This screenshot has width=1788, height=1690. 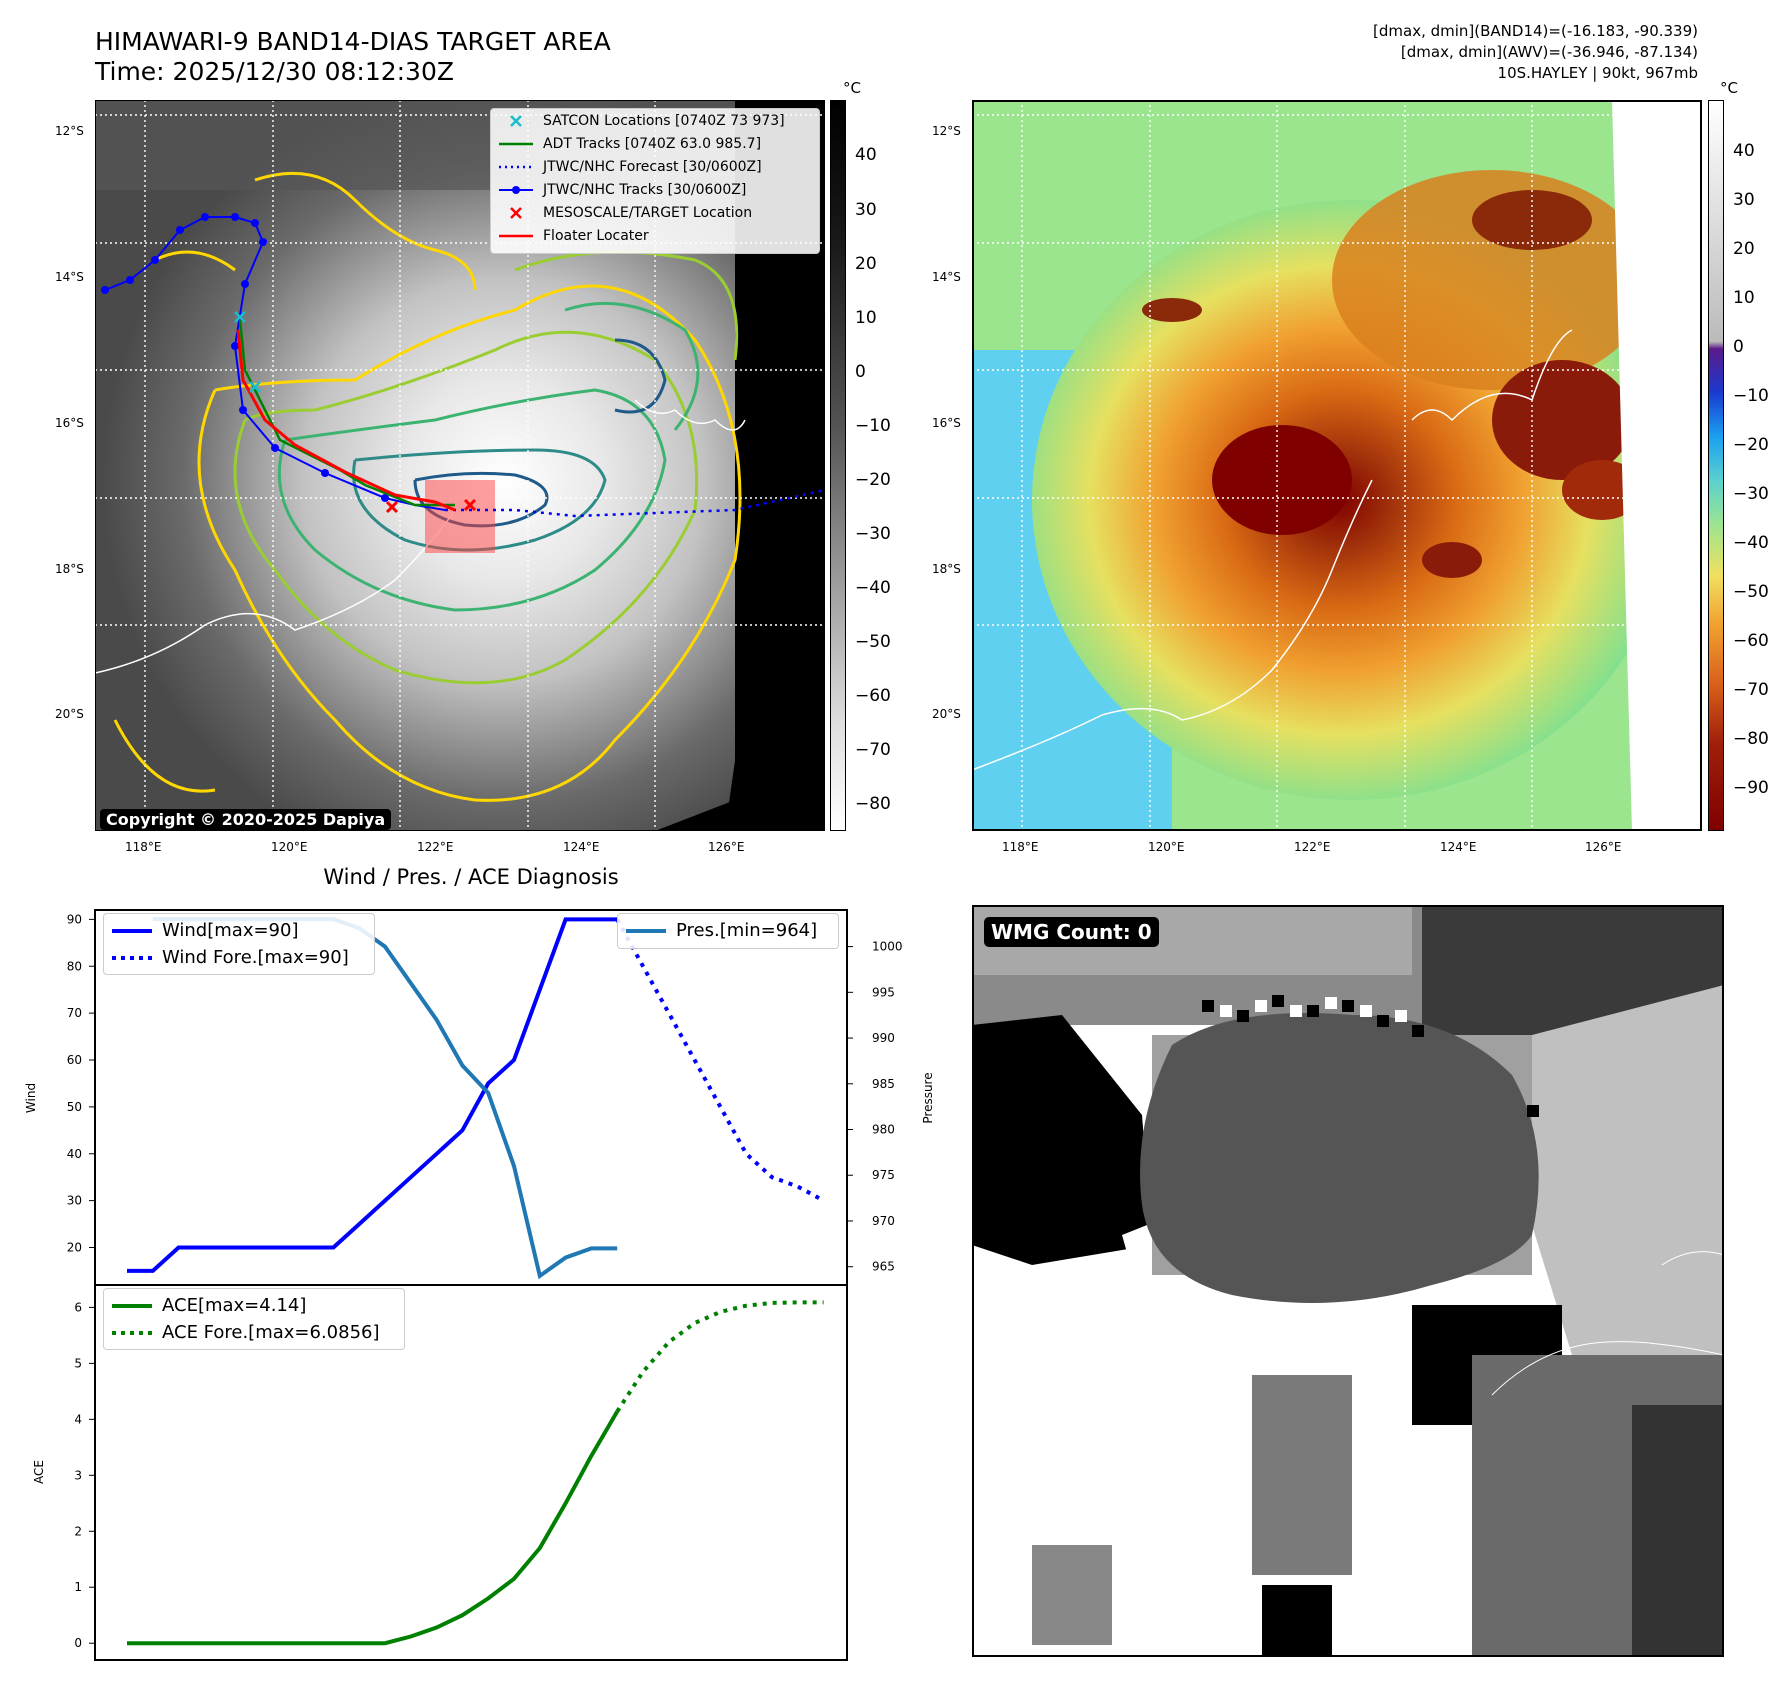 What do you see at coordinates (852, 88) in the screenshot?
I see `gray-colorbar-unit: °C` at bounding box center [852, 88].